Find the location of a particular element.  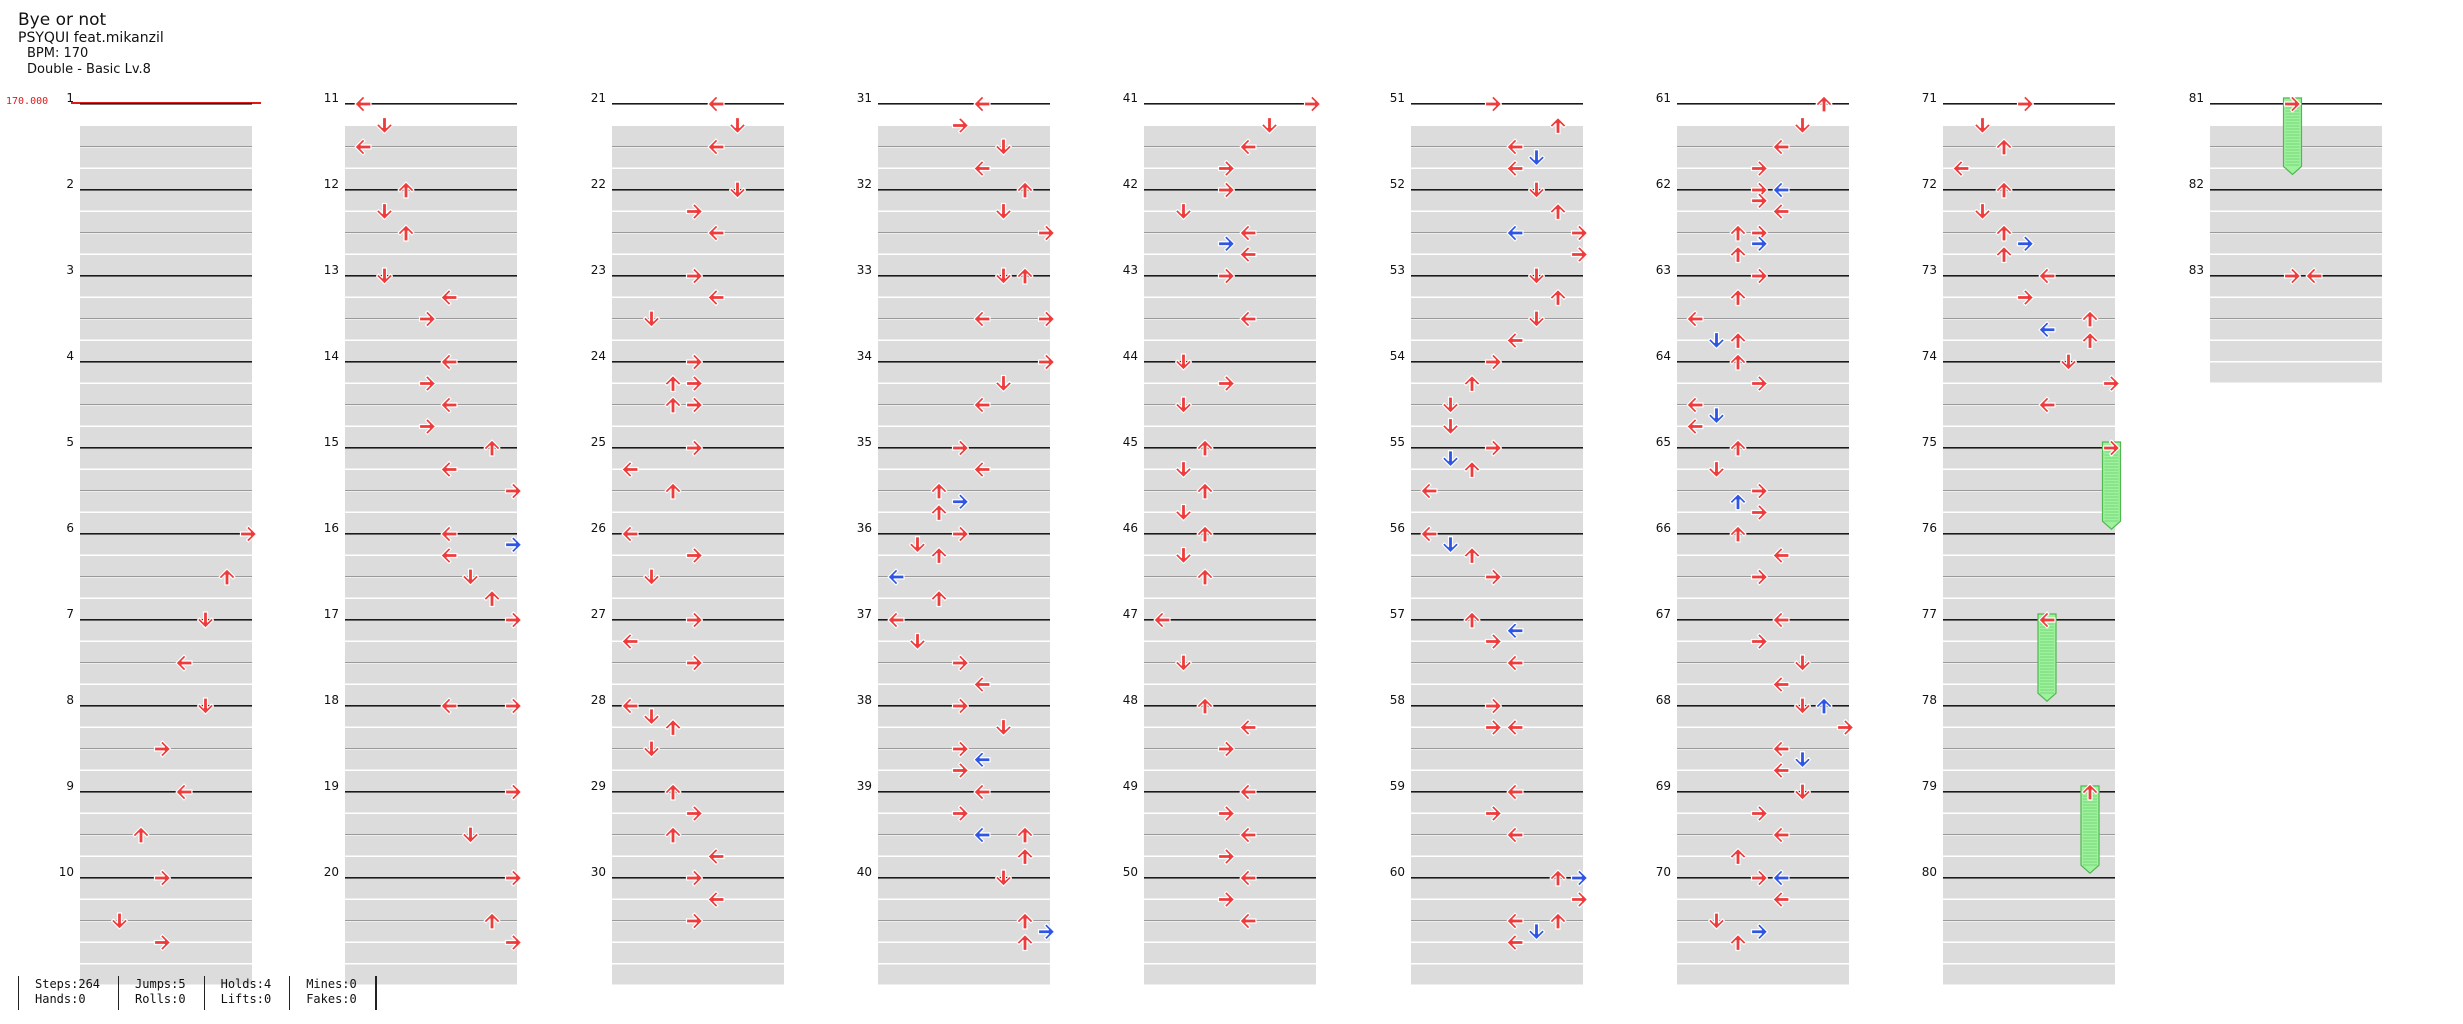

measure-number: 3 is located at coordinates (70, 270).